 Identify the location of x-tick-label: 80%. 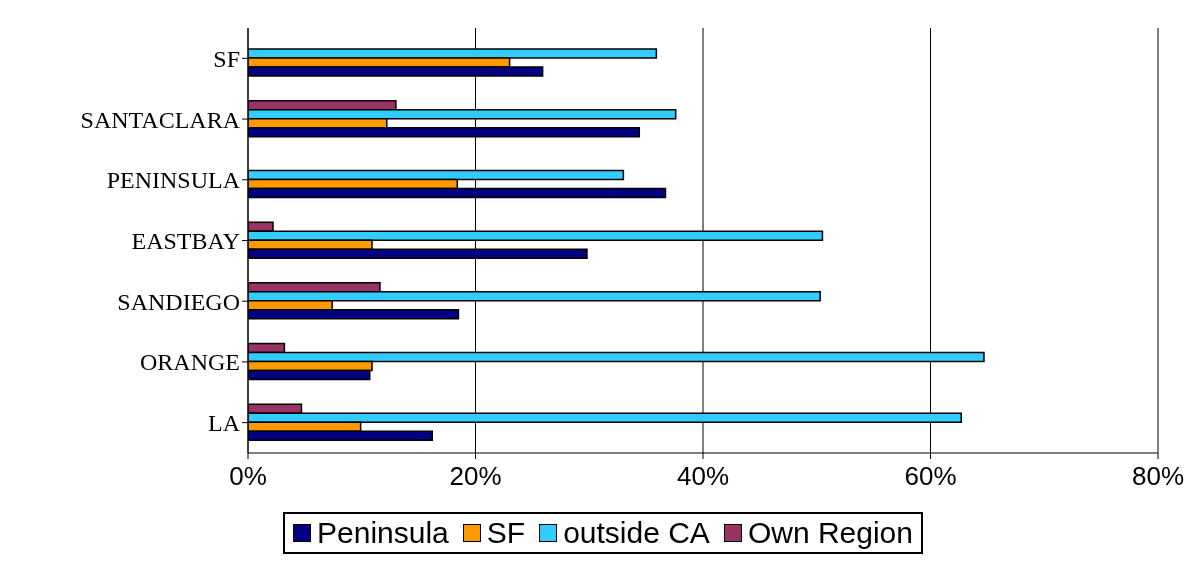
(1158, 476).